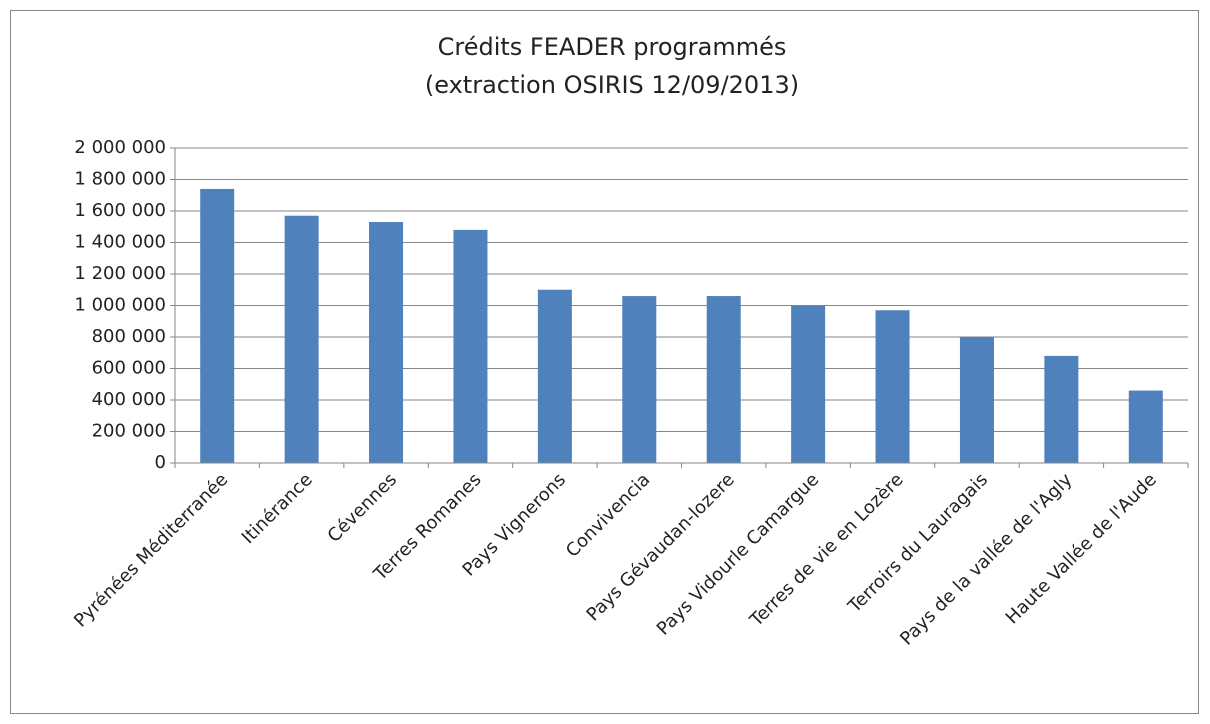 The height and width of the screenshot is (724, 1210). I want to click on y-tick-label: 1 600 000, so click(120, 210).